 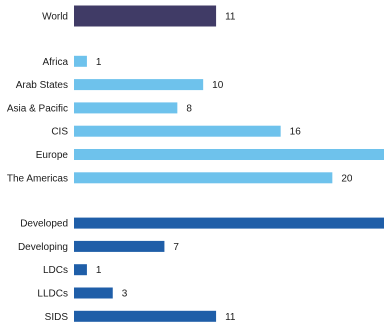 I want to click on bar-developed, so click(x=229, y=223).